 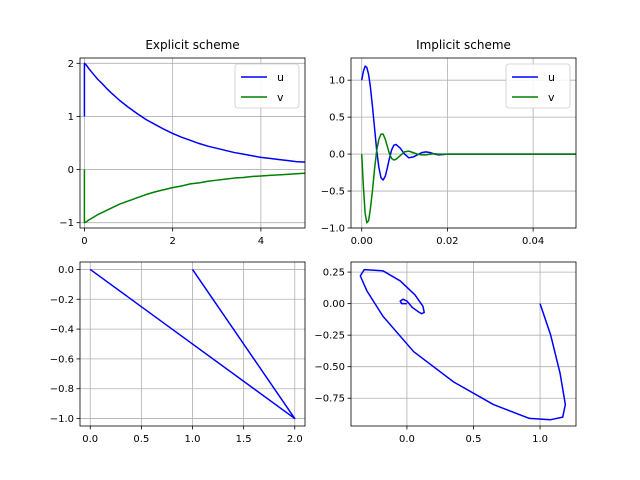 I want to click on y-tick-label: −0.75, so click(x=329, y=399).